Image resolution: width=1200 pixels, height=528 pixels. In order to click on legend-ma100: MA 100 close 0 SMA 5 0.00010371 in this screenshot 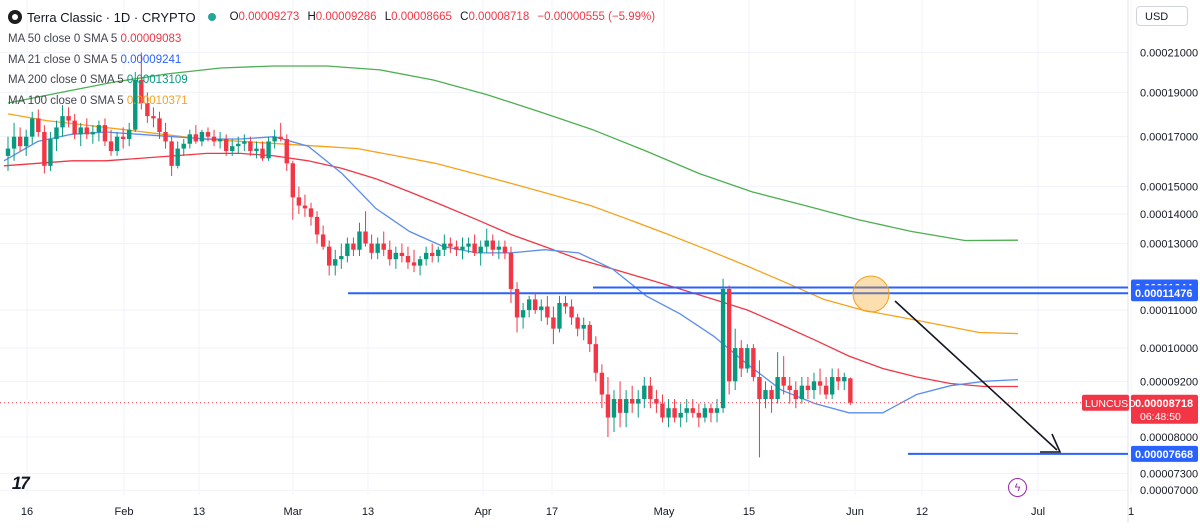, I will do `click(98, 101)`.